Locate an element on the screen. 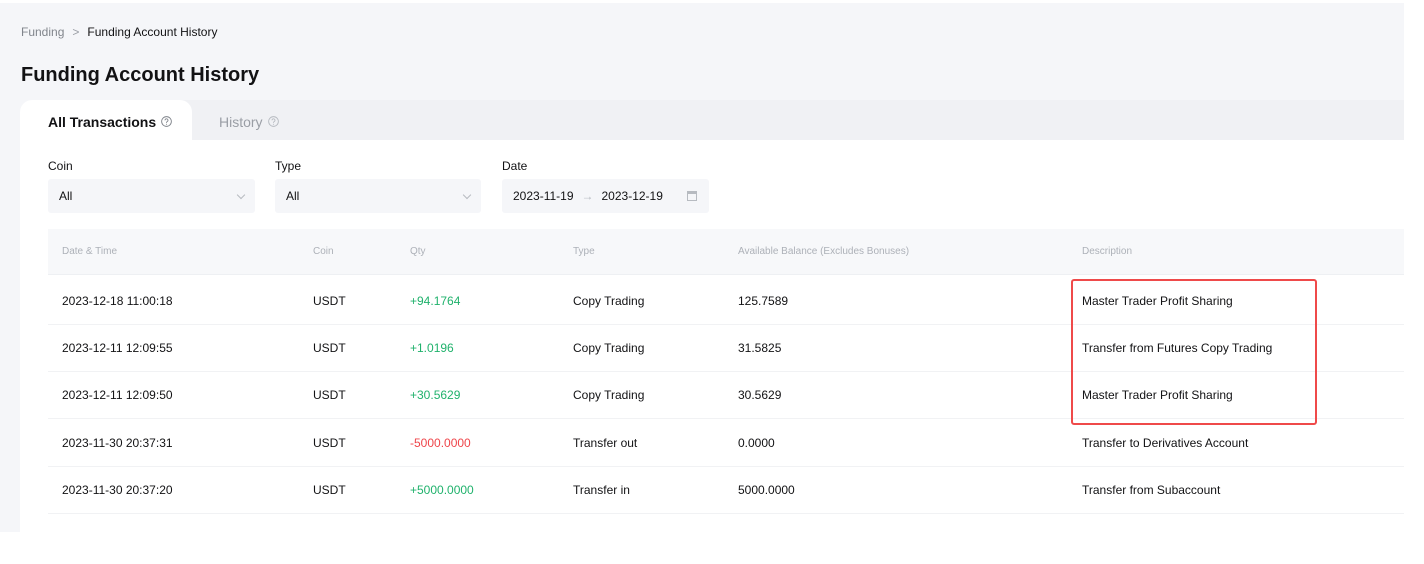 Image resolution: width=1424 pixels, height=564 pixels. type-select: All is located at coordinates (378, 196).